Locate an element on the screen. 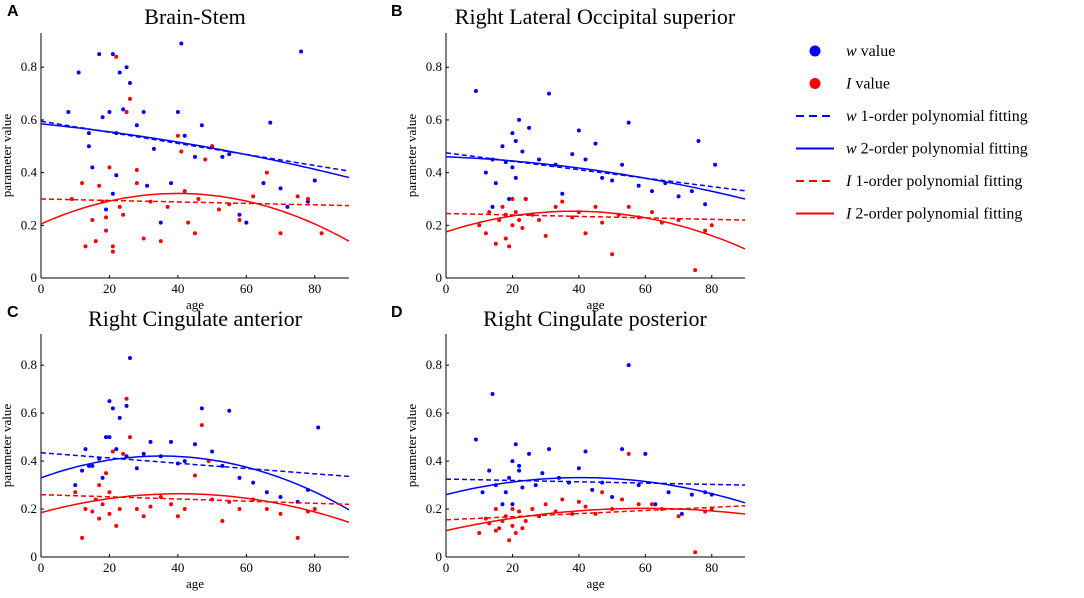  y-tick-label: 0.4 is located at coordinates (29, 172).